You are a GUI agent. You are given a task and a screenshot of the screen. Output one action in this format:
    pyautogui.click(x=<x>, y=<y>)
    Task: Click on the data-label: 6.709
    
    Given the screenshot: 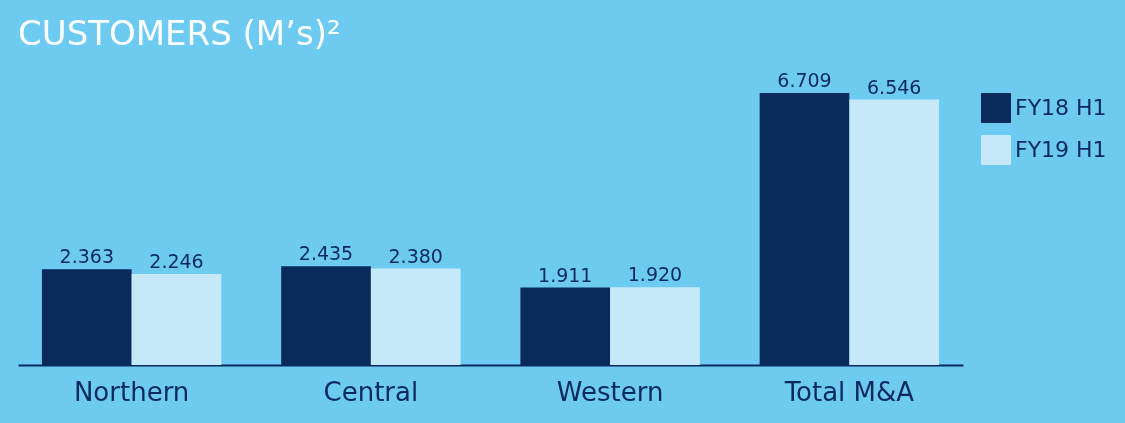 What is the action you would take?
    pyautogui.click(x=804, y=80)
    